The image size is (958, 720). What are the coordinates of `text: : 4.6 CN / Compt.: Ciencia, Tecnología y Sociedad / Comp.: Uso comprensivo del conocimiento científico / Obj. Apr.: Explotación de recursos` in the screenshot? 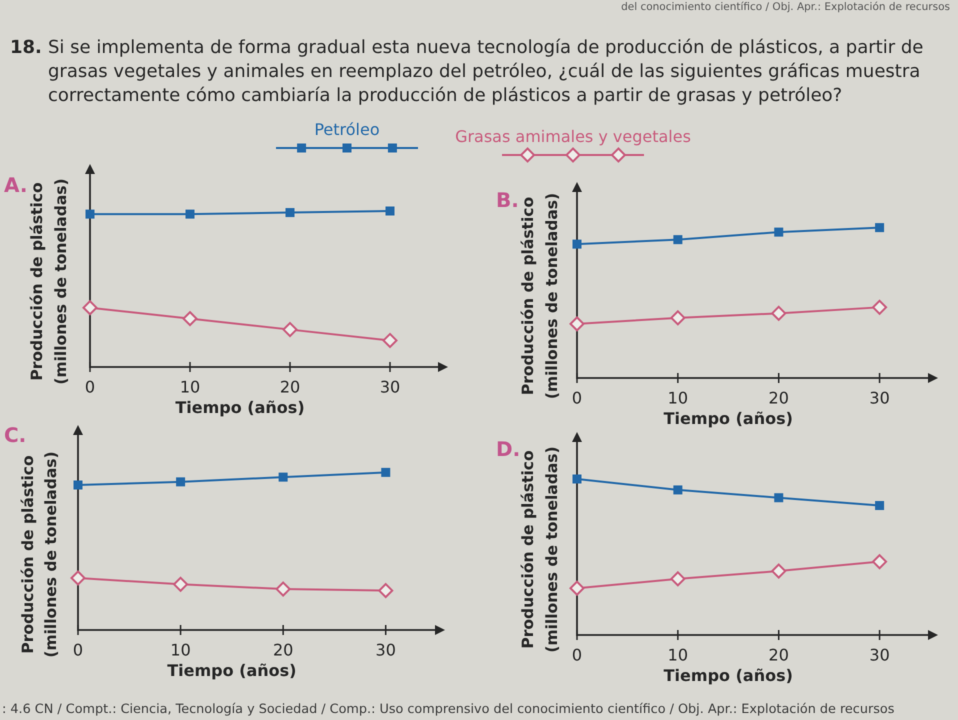 It's located at (448, 709).